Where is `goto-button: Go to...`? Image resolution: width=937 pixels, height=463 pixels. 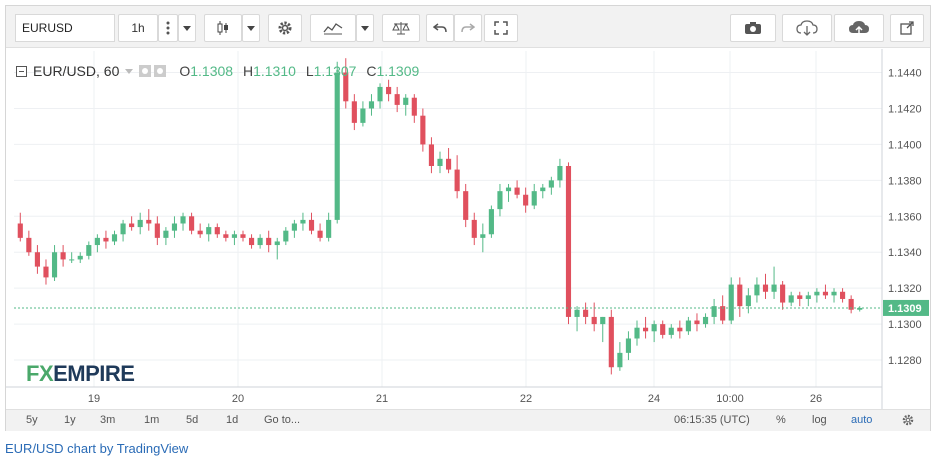 goto-button: Go to... is located at coordinates (282, 420).